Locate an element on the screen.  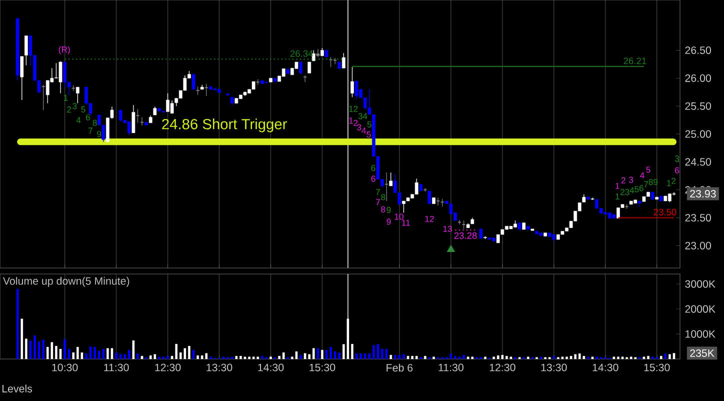
text: 235K is located at coordinates (702, 353).